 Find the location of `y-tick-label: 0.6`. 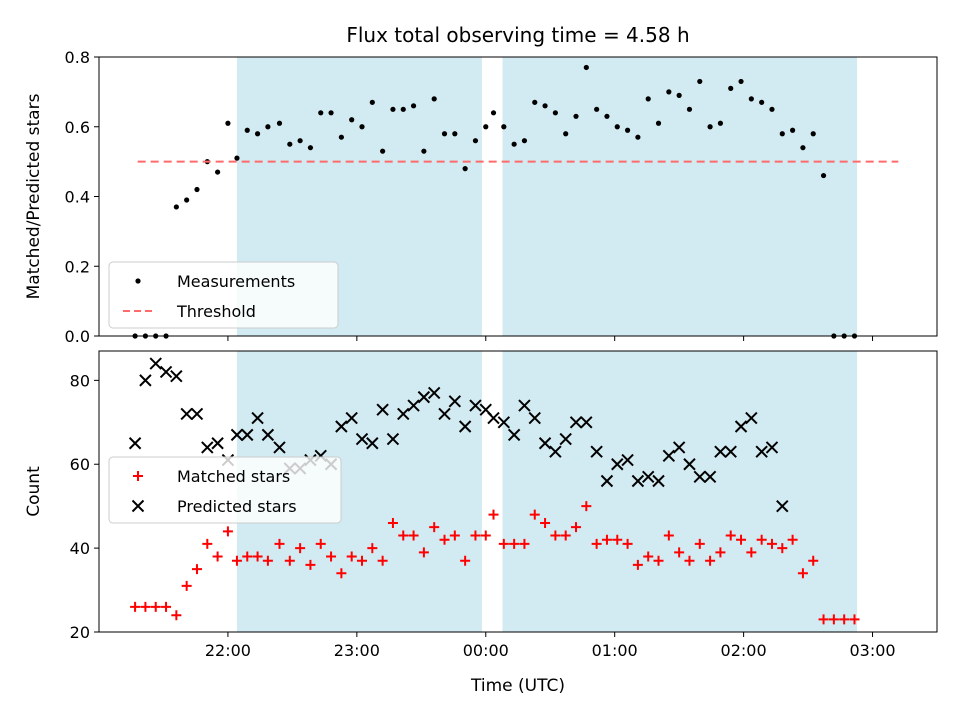

y-tick-label: 0.6 is located at coordinates (77, 127).